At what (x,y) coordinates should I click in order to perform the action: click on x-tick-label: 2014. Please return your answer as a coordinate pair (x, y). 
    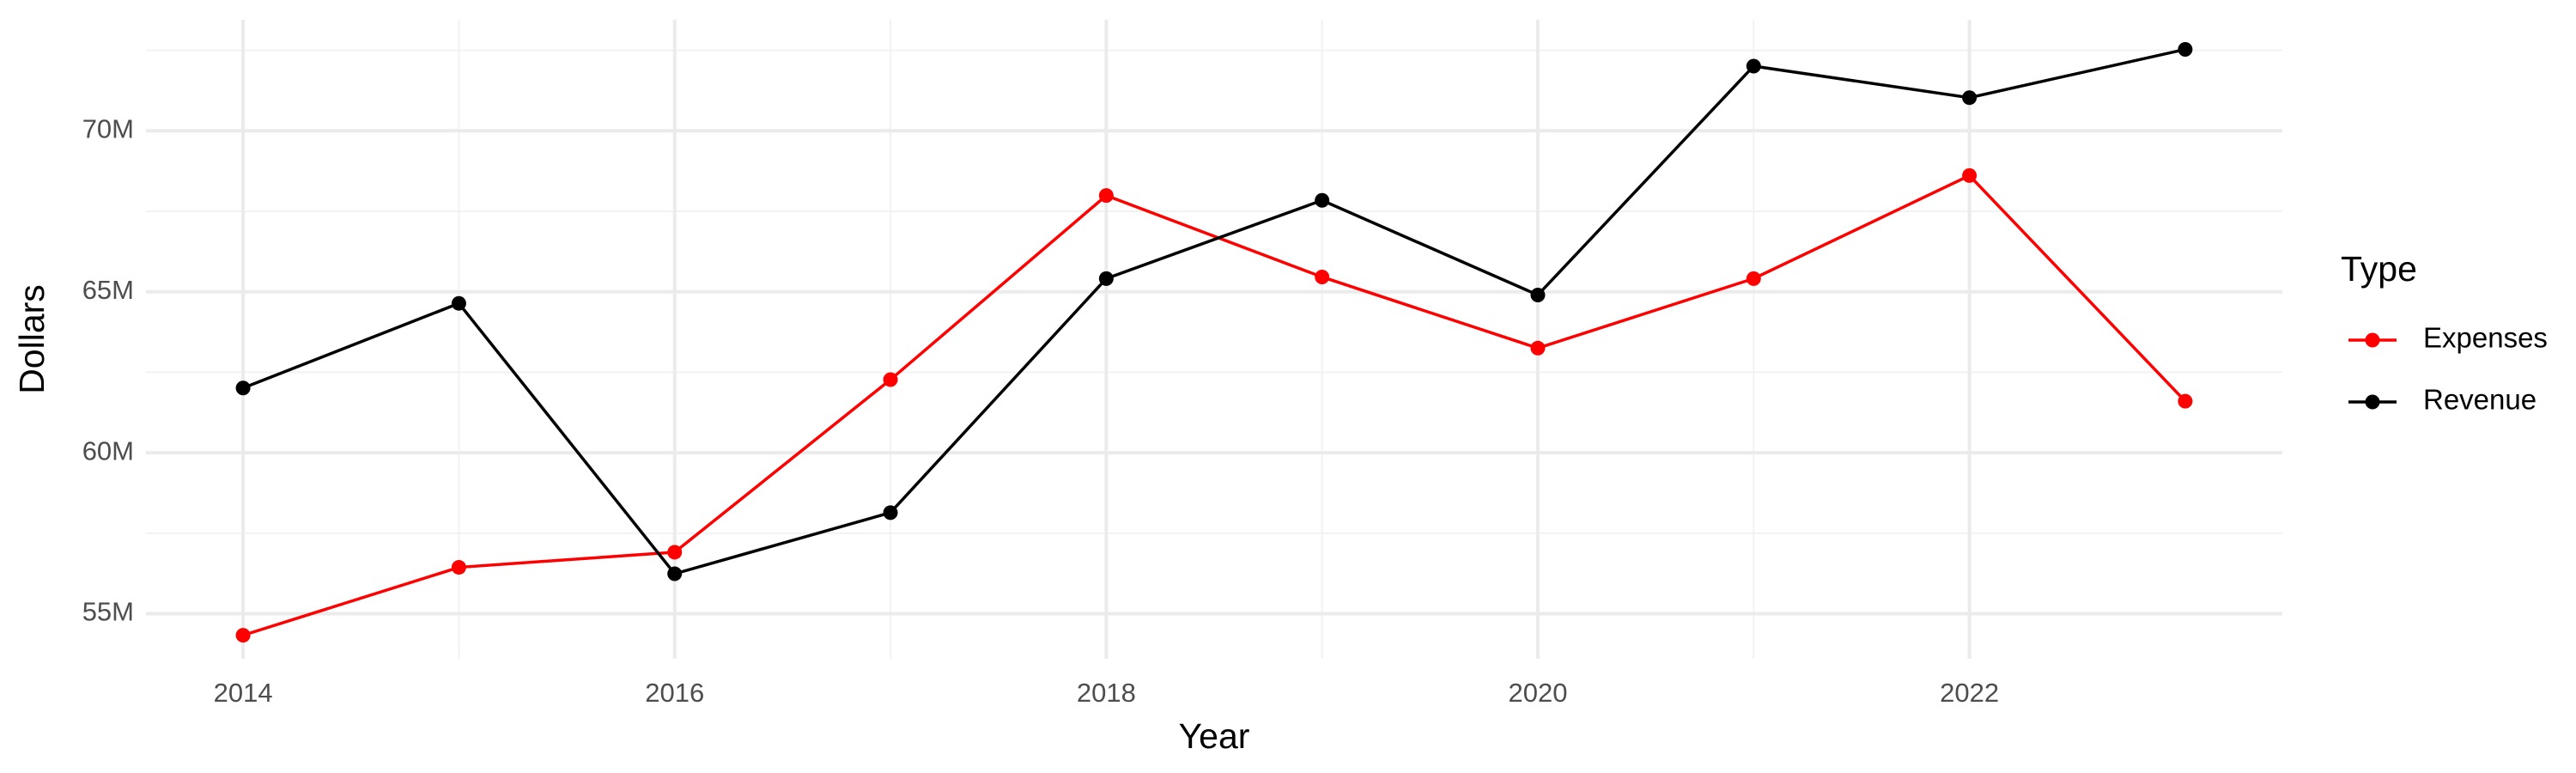
    Looking at the image, I should click on (243, 693).